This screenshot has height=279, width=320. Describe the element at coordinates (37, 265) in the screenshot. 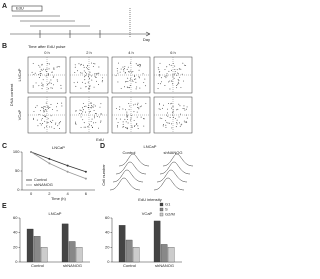

I see `x-tick-label: Control` at that location.